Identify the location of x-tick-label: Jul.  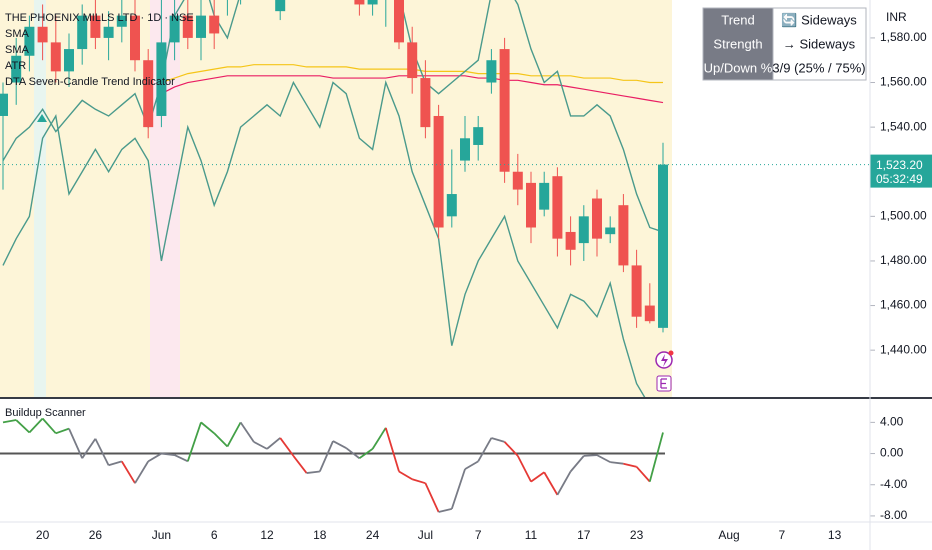
(425, 535).